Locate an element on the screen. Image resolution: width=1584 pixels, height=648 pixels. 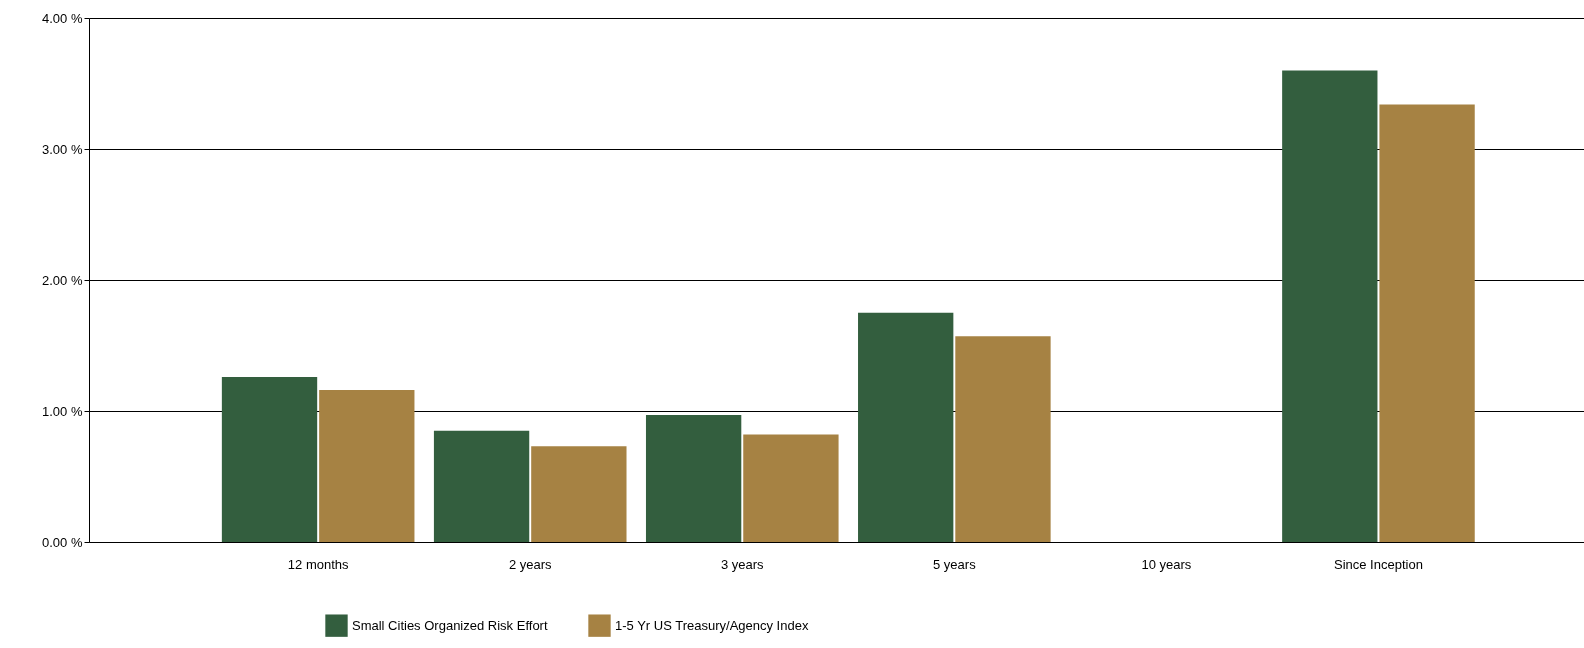
x-tick-label: 10 years is located at coordinates (1166, 564).